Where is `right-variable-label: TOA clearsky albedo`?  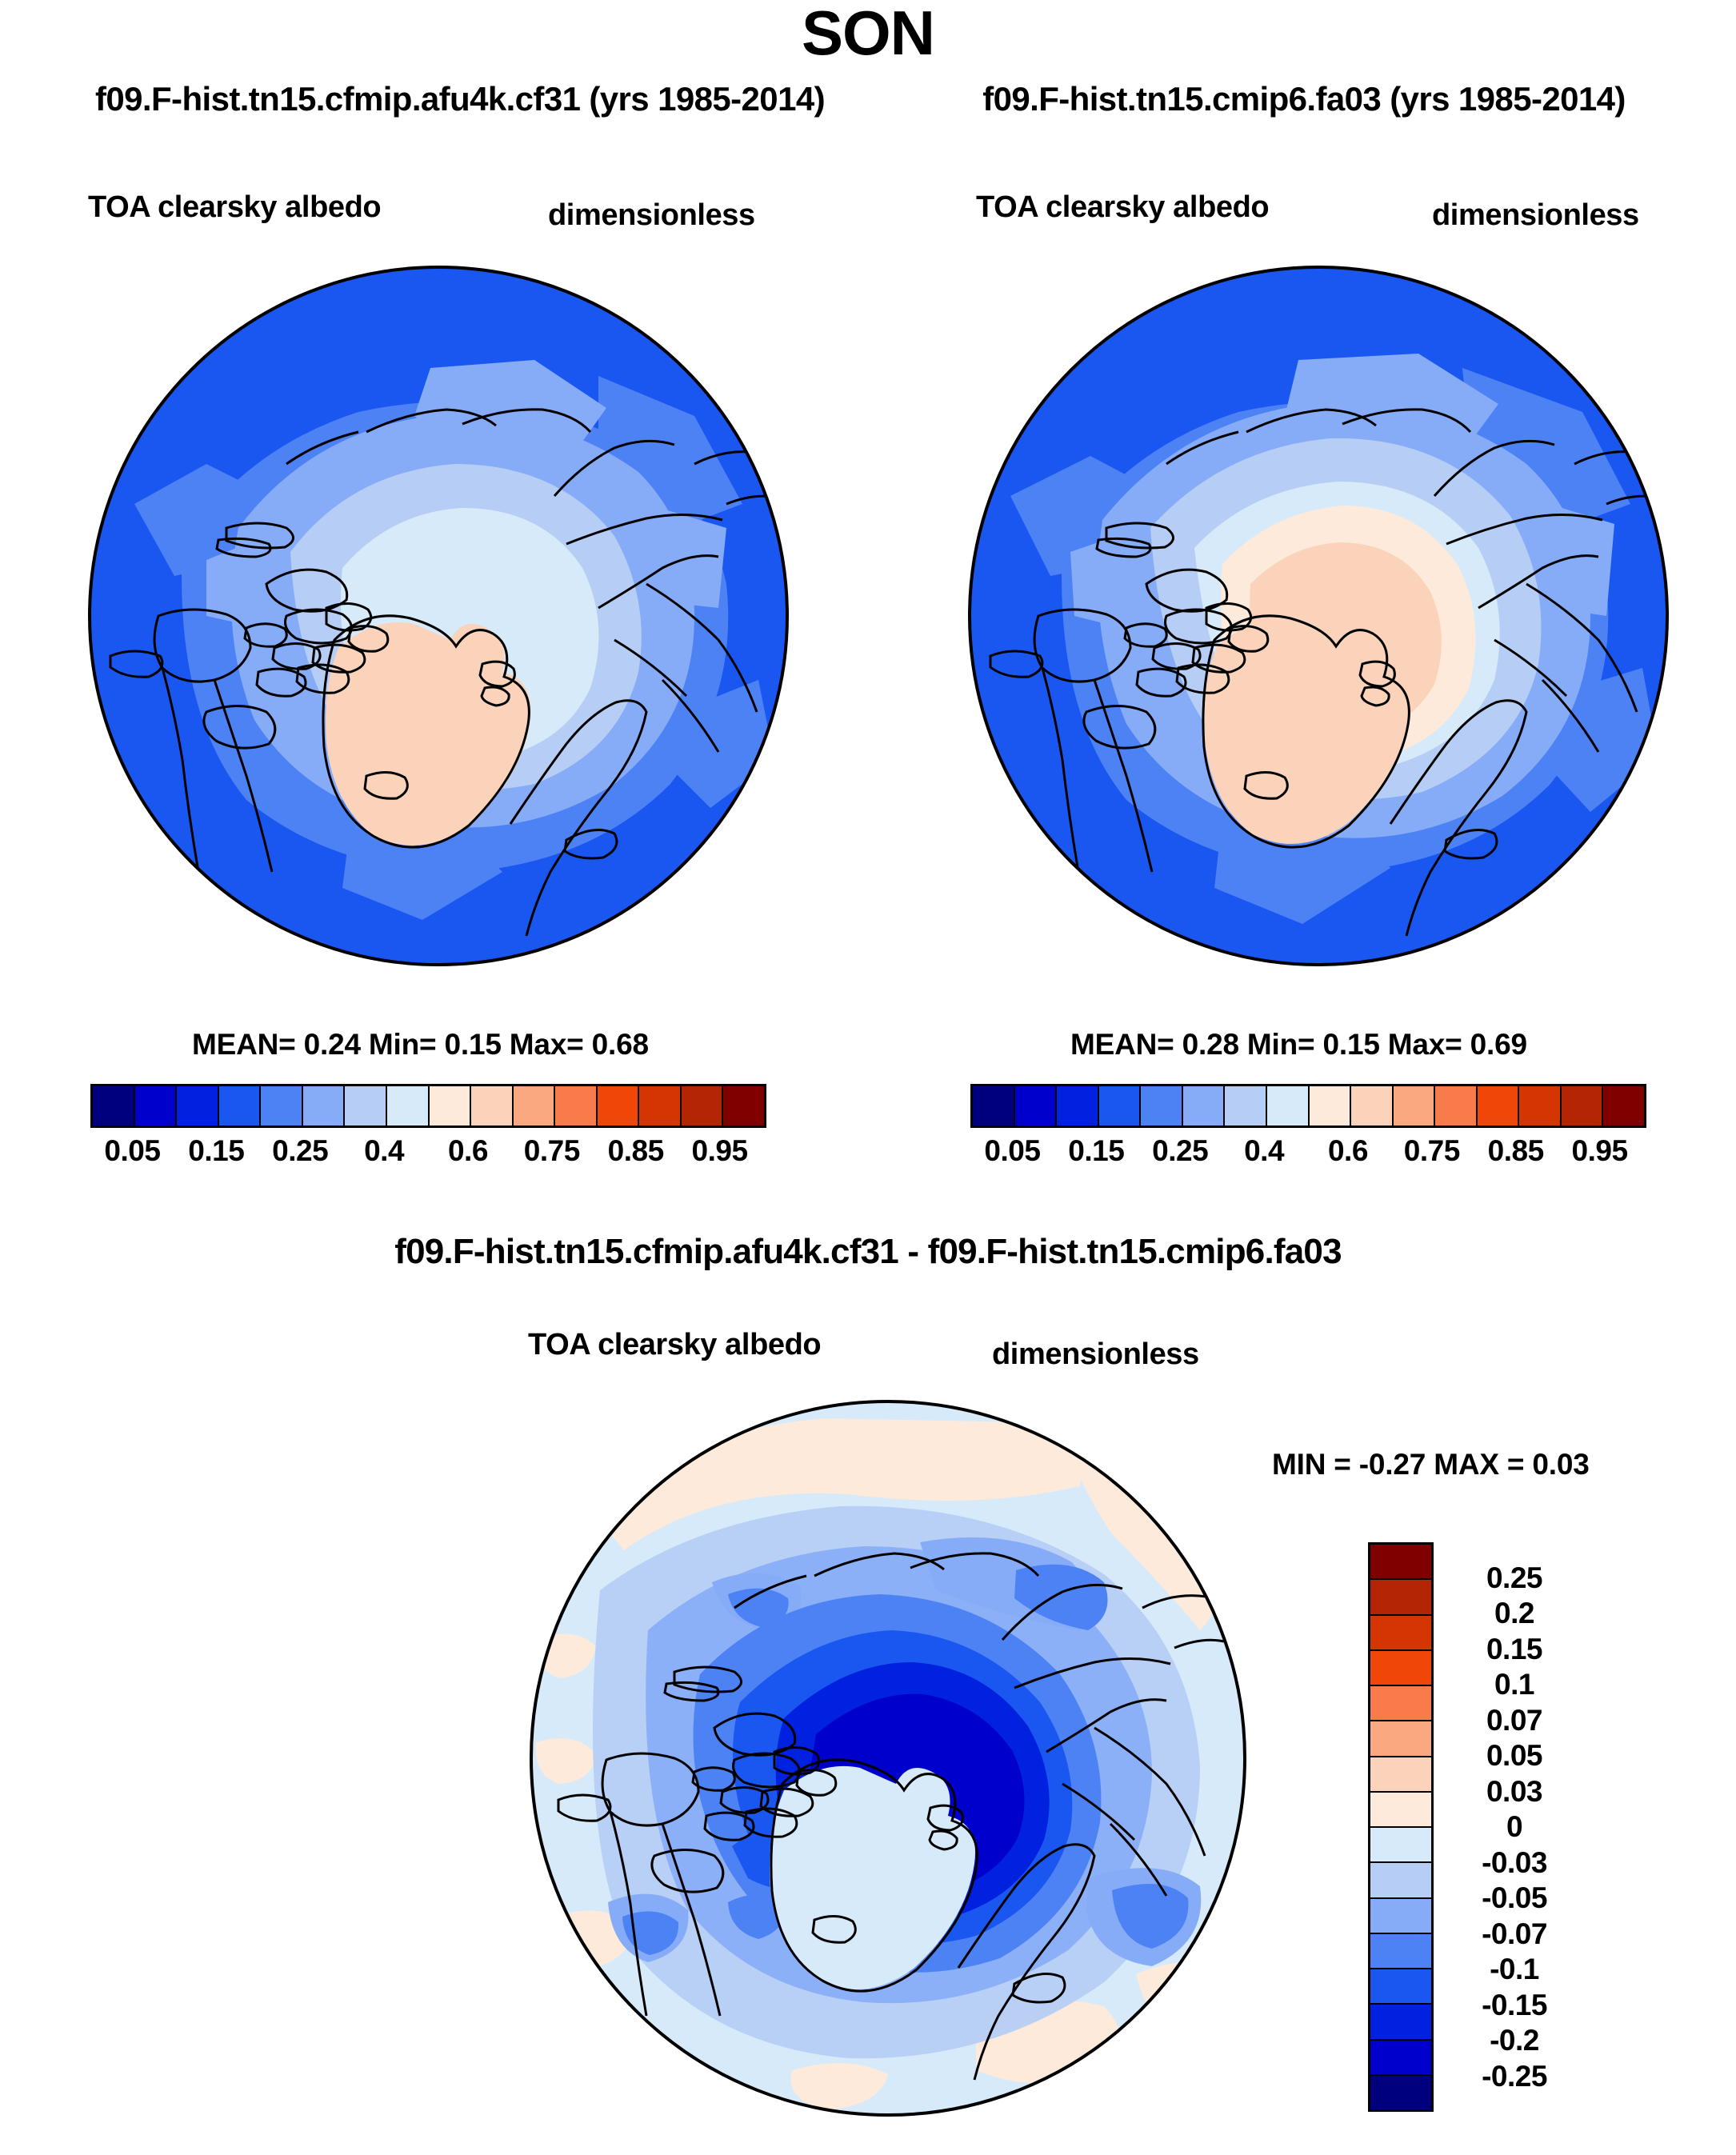
right-variable-label: TOA clearsky albedo is located at coordinates (1123, 207).